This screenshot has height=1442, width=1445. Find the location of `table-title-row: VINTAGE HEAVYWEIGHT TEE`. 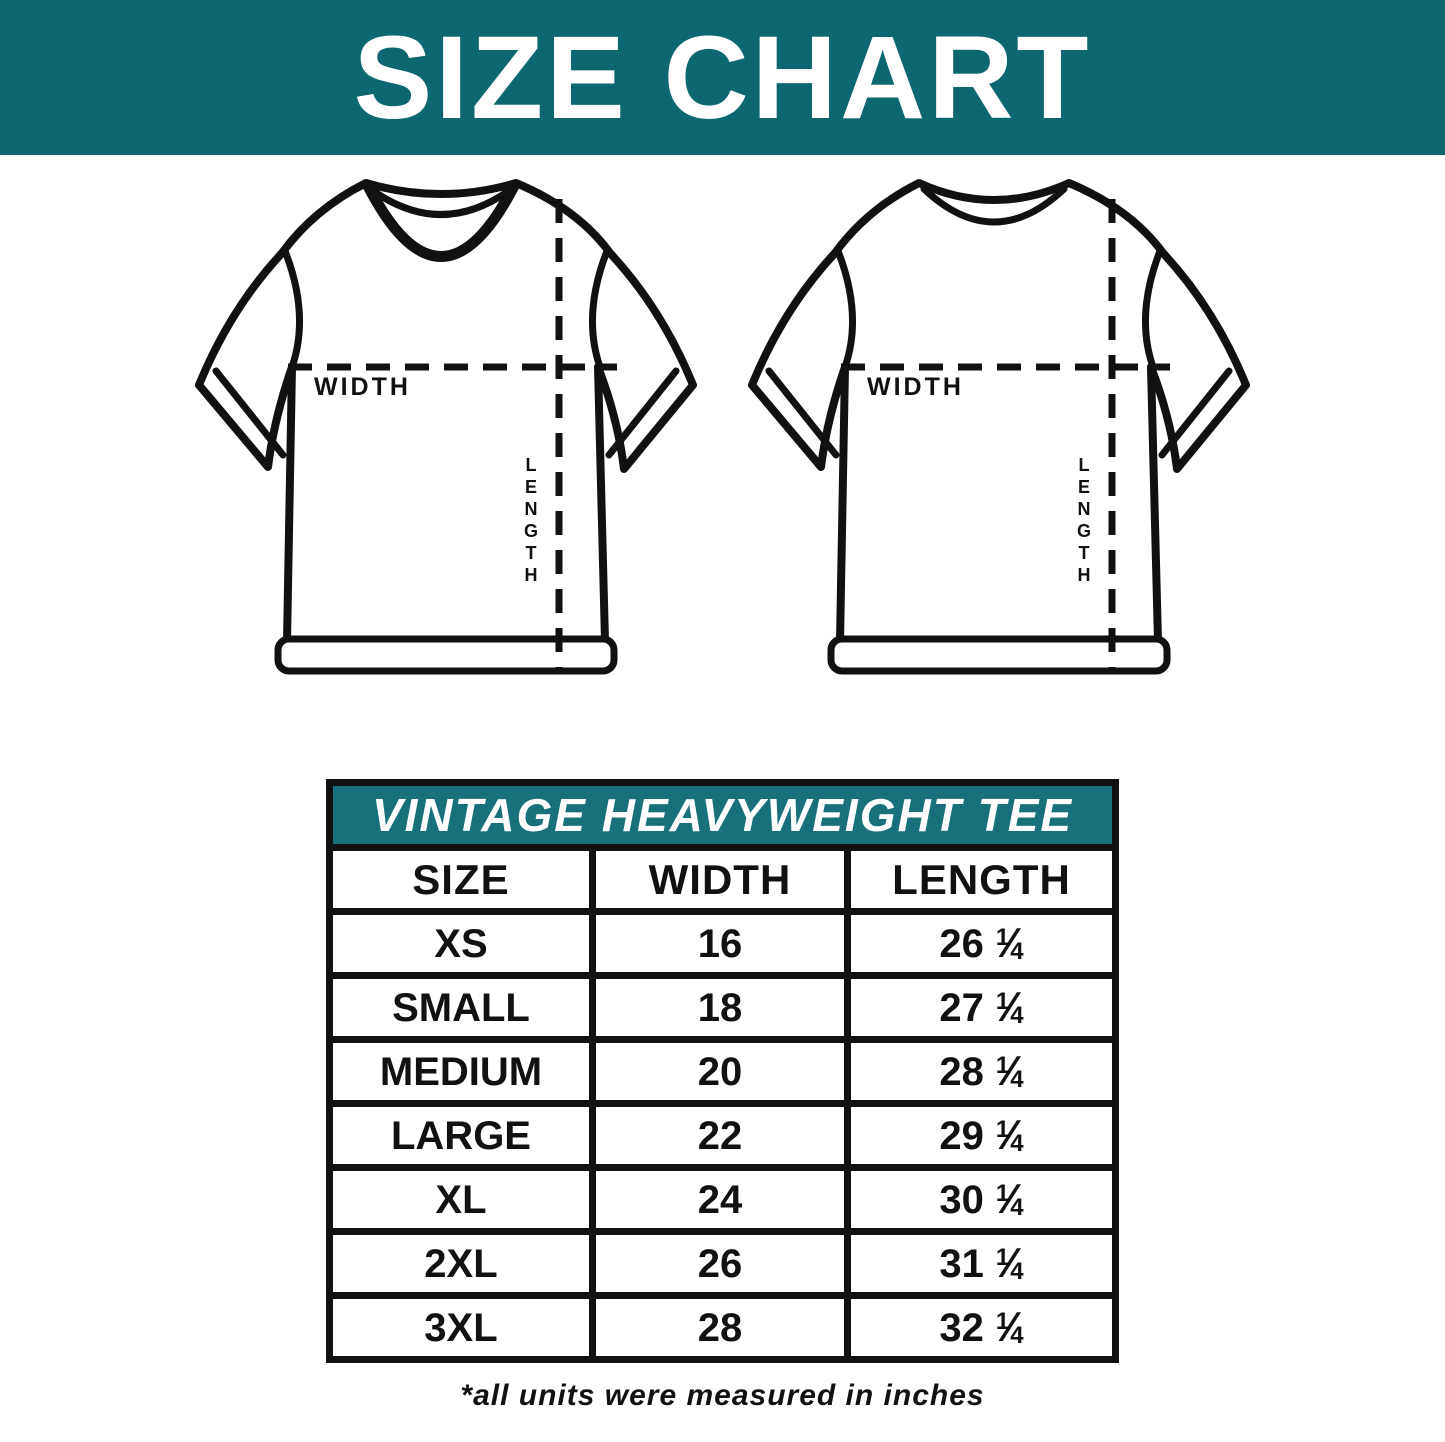

table-title-row: VINTAGE HEAVYWEIGHT TEE is located at coordinates (722, 815).